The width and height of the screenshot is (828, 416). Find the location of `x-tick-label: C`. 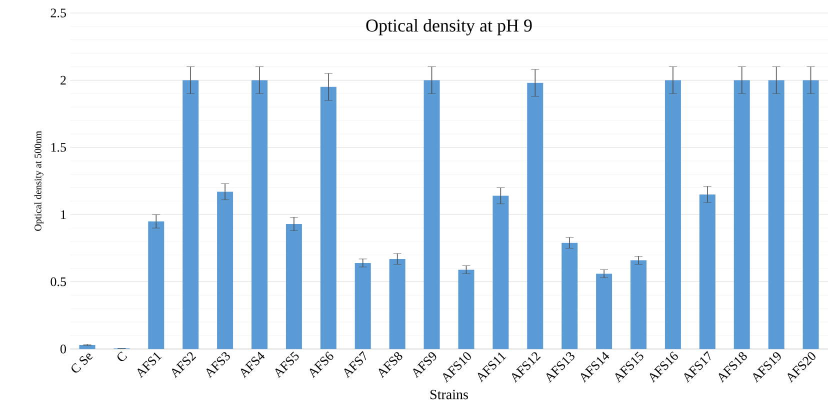

x-tick-label: C is located at coordinates (122, 357).